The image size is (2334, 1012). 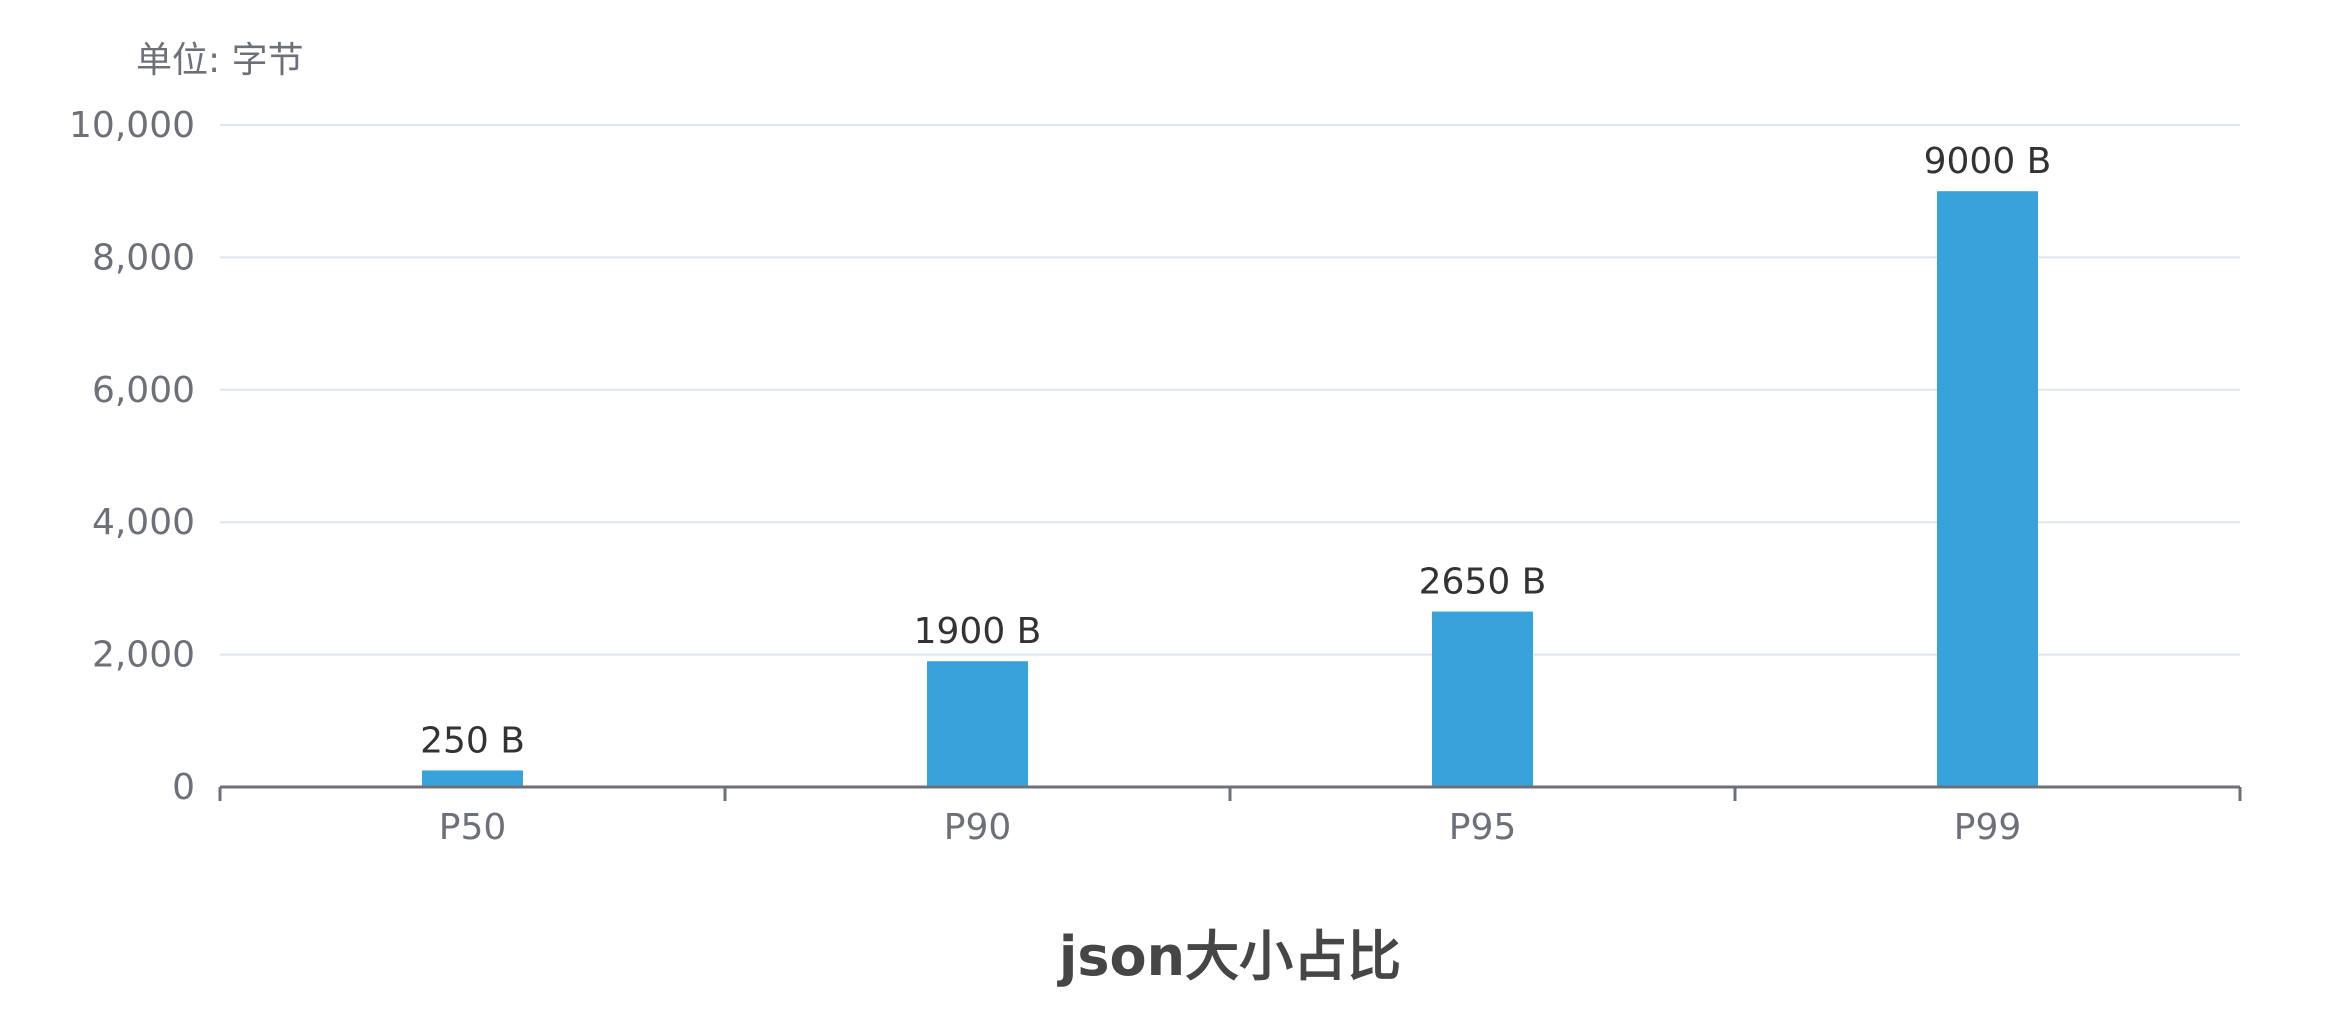 What do you see at coordinates (1229, 956) in the screenshot?
I see `chart-title: json大小占比` at bounding box center [1229, 956].